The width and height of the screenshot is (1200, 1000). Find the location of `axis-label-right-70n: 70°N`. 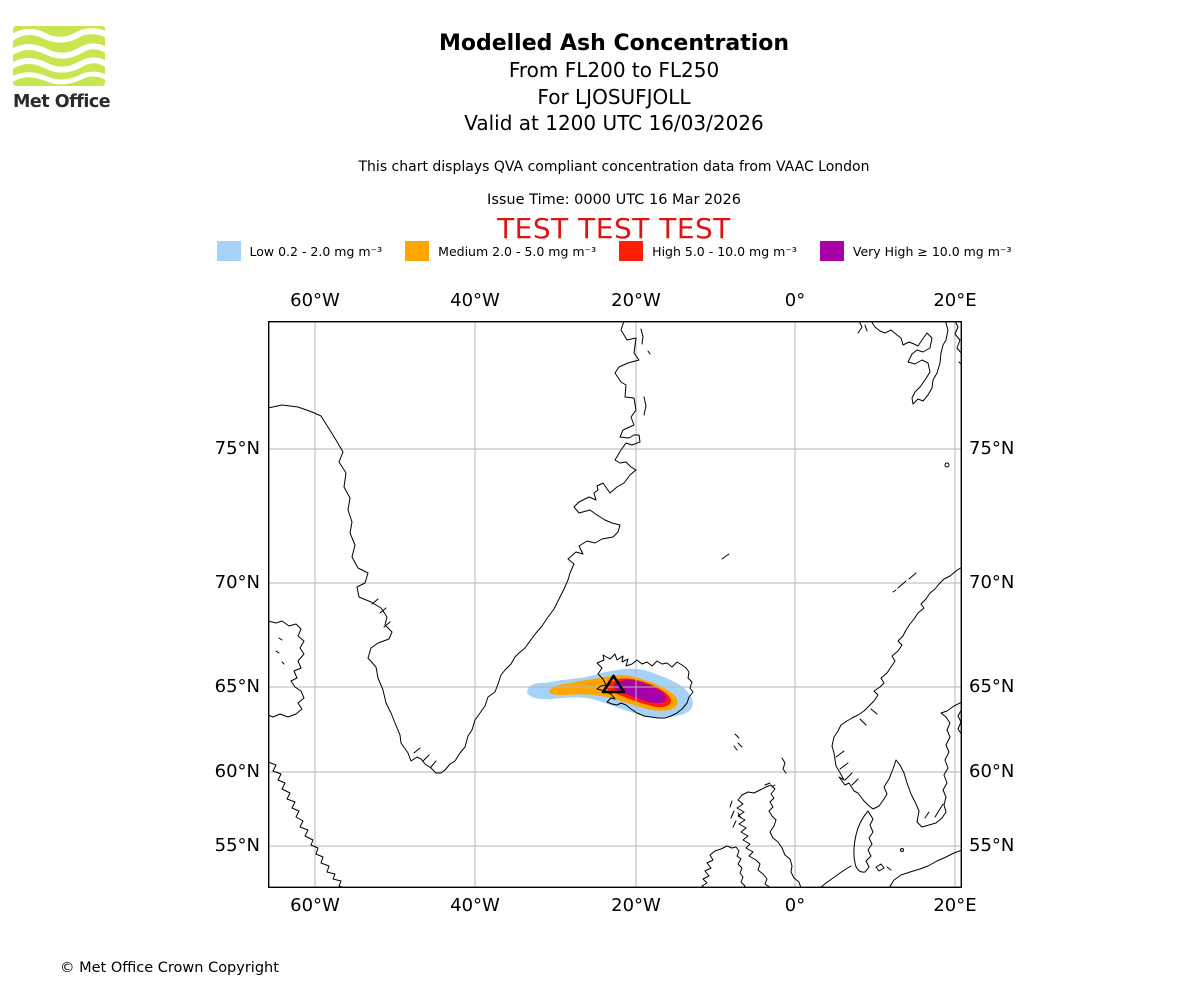

axis-label-right-70n: 70°N is located at coordinates (992, 582).